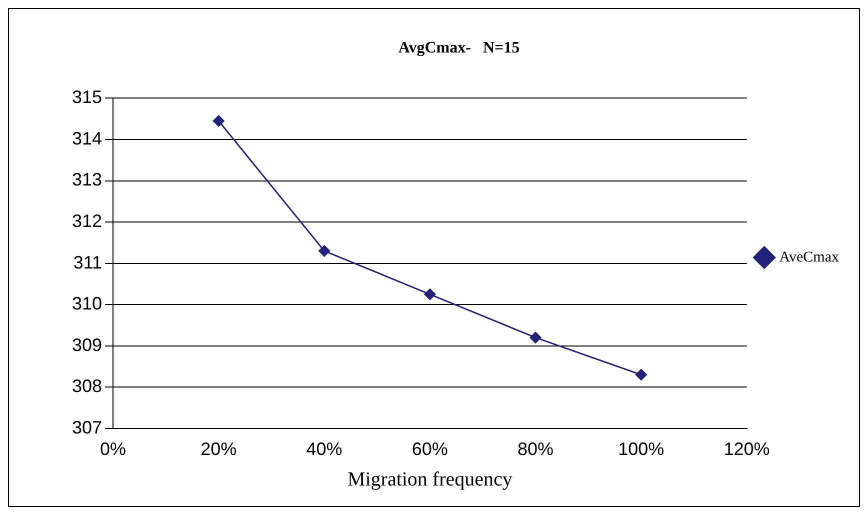  What do you see at coordinates (536, 449) in the screenshot?
I see `x-tick-label: 80%` at bounding box center [536, 449].